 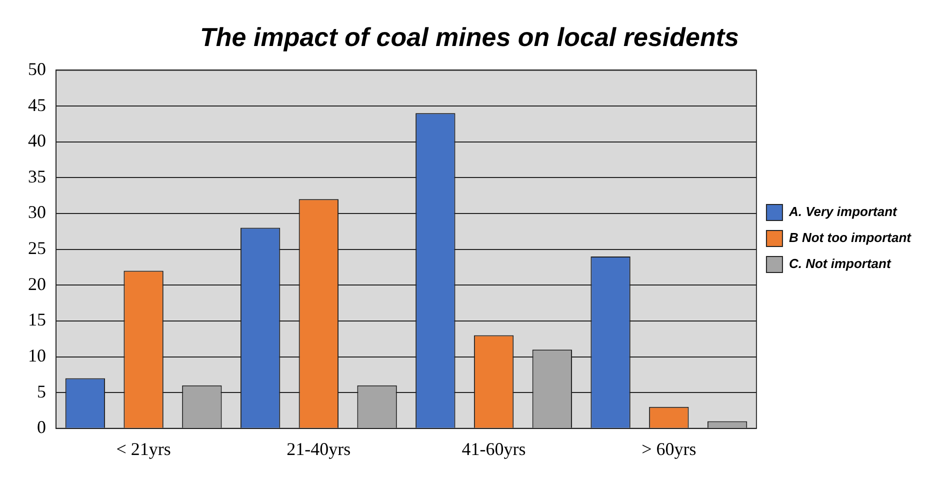 I want to click on y-tick-label: 35, so click(x=37, y=176).